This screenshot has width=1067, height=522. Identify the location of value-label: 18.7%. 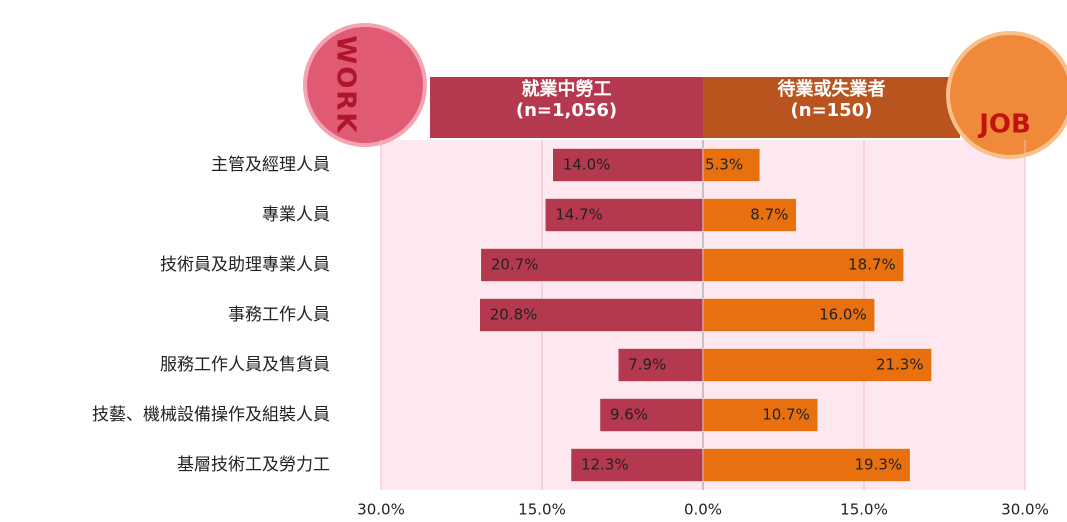
(872, 265).